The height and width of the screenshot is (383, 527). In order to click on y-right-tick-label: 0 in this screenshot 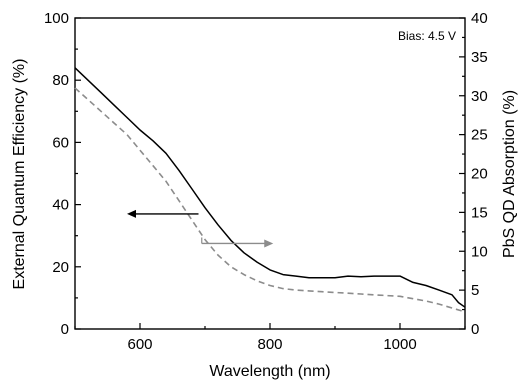, I will do `click(475, 329)`.